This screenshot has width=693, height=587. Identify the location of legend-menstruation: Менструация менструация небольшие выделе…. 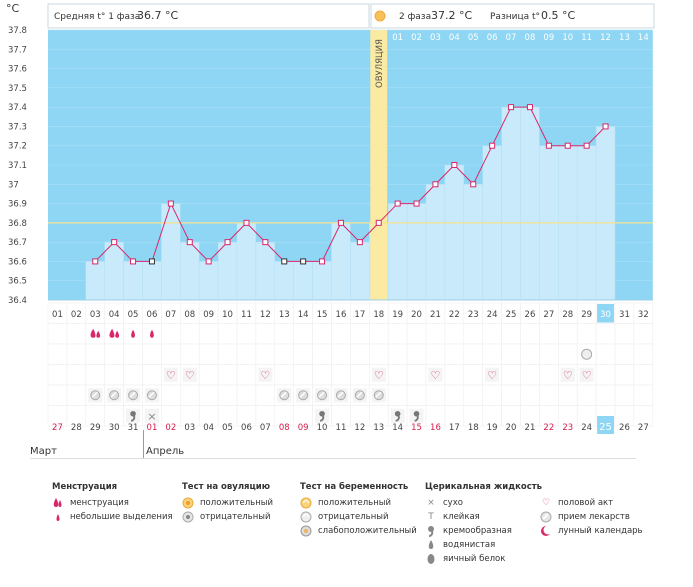
(112, 503).